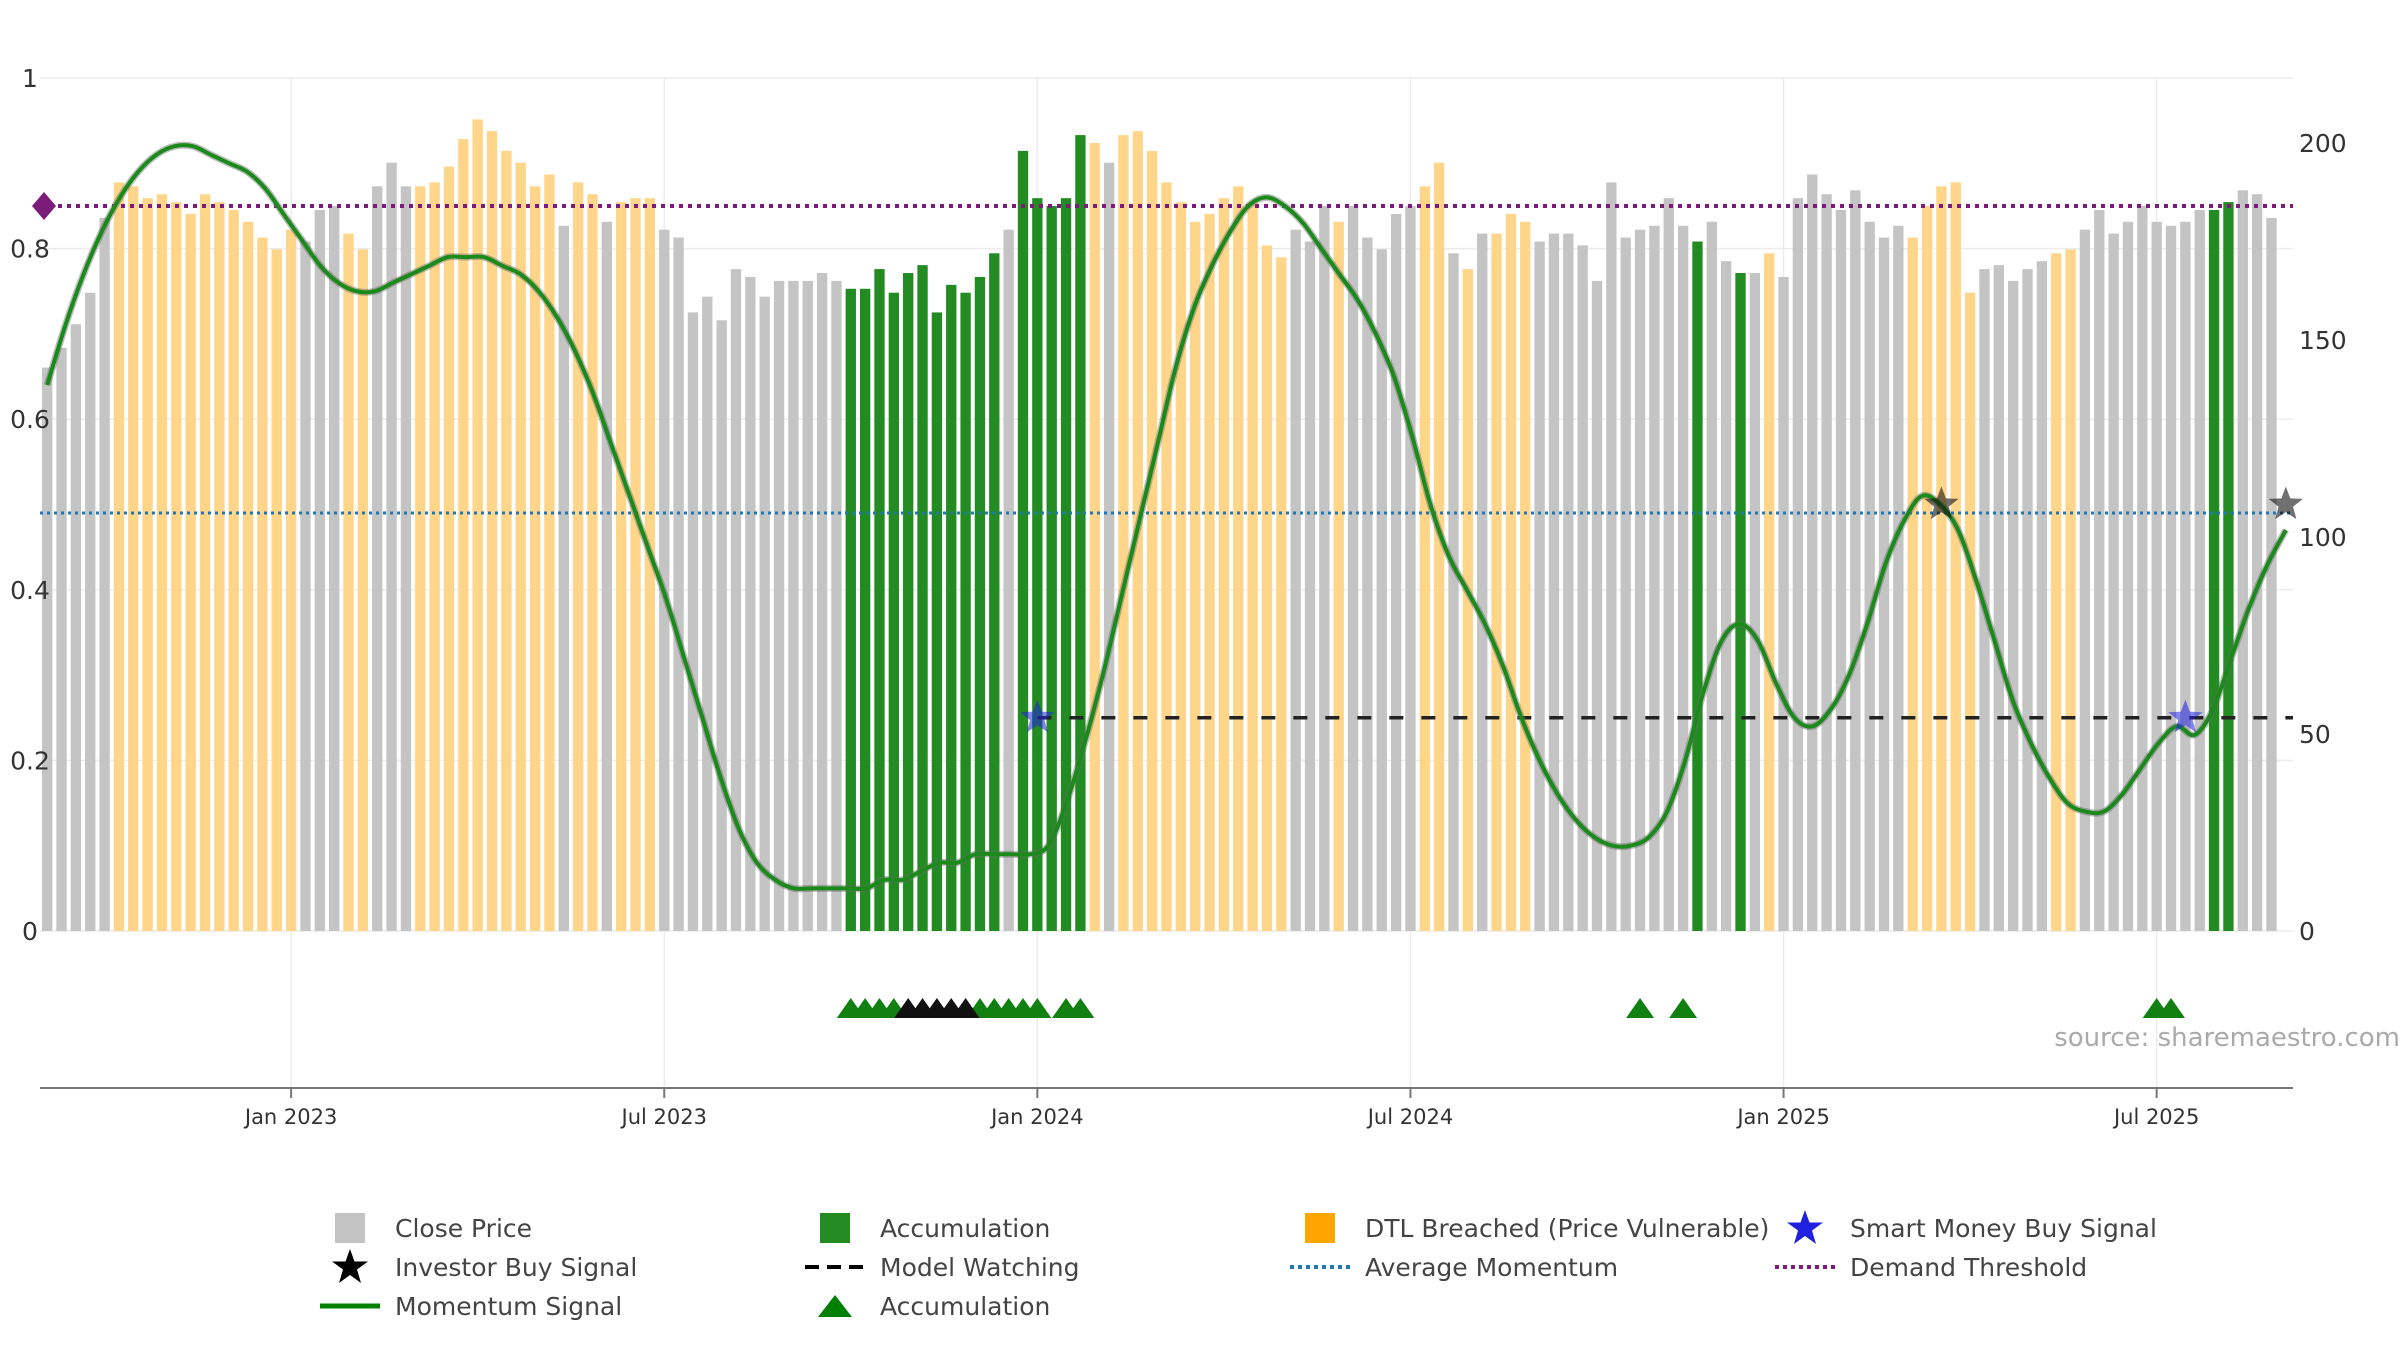 The height and width of the screenshot is (1350, 2400). Describe the element at coordinates (835, 1306) in the screenshot. I see `triangle-green-icon` at that location.